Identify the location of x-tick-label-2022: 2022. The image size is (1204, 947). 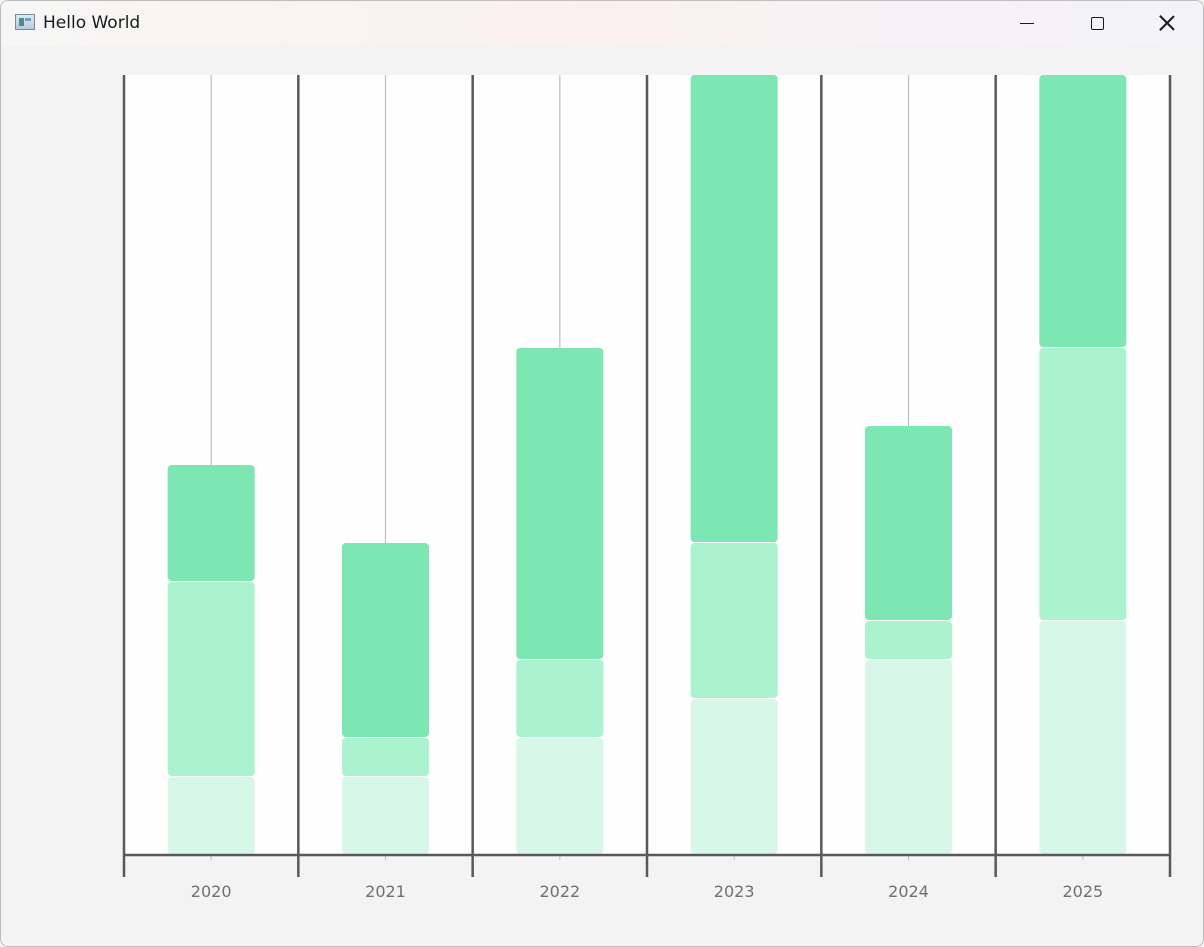
(559, 891).